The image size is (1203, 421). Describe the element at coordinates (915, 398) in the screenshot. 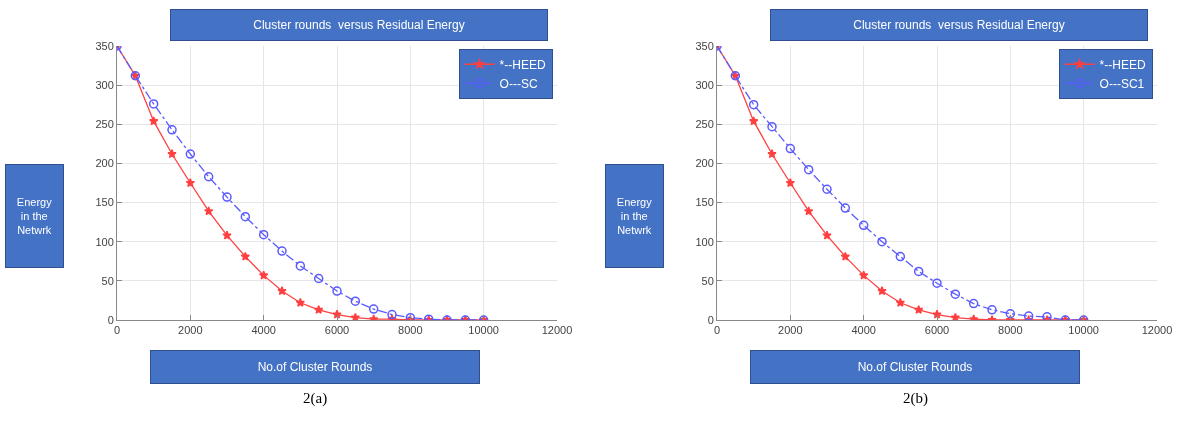

I see `text: 2(b)` at that location.